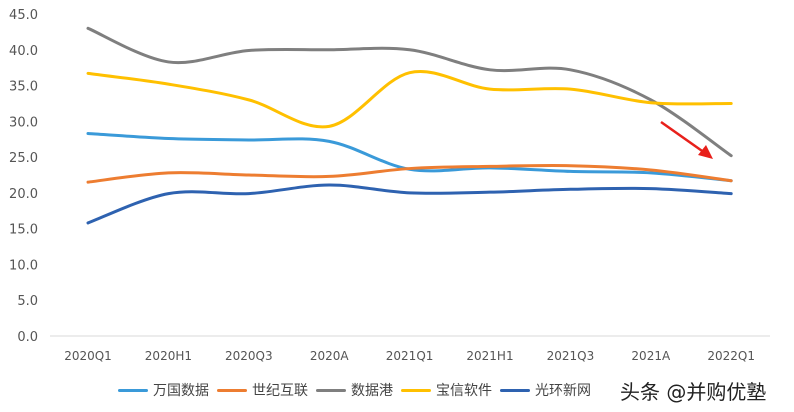 Image resolution: width=794 pixels, height=412 pixels. I want to click on x-tick-label: 2020A, so click(330, 356).